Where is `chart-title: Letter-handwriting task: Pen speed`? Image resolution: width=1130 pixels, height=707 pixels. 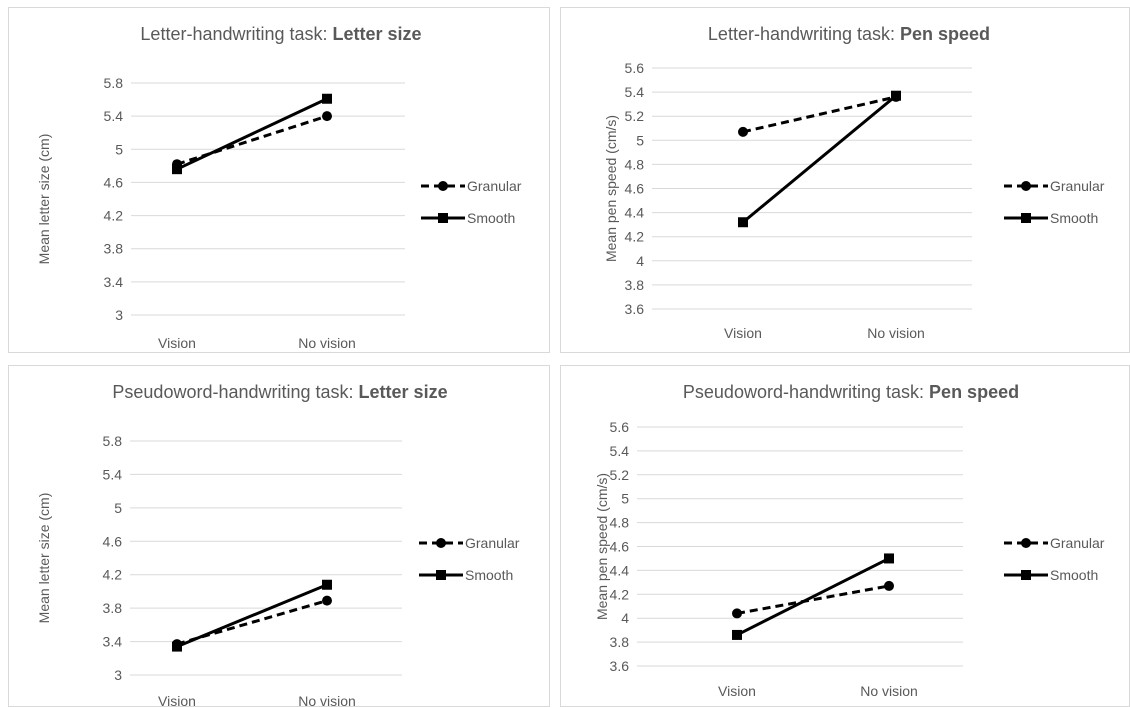
chart-title: Letter-handwriting task: Pen speed is located at coordinates (849, 34).